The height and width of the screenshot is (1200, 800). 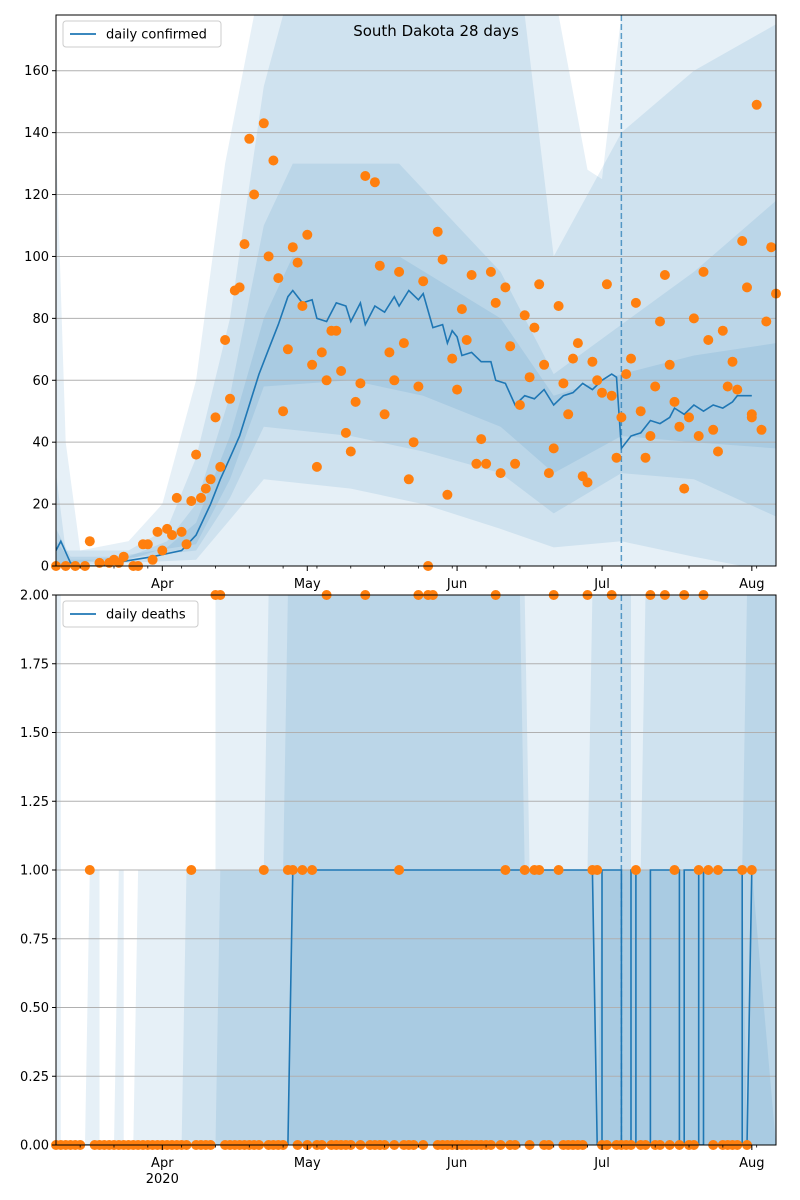 What do you see at coordinates (34, 802) in the screenshot?
I see `y-tick-label: 1.25` at bounding box center [34, 802].